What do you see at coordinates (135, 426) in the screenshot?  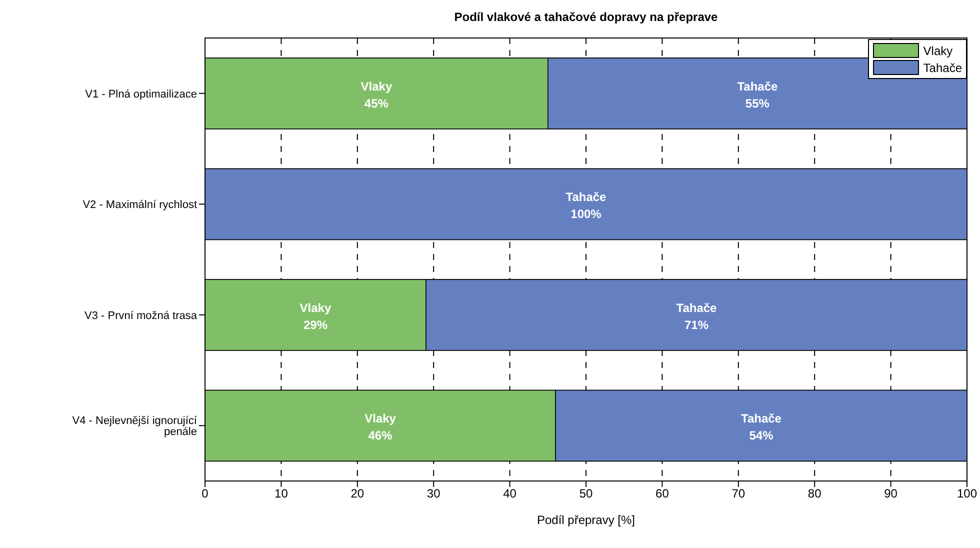 I see `y-tick-label: V4 - Nejlevnější ignorující penále` at bounding box center [135, 426].